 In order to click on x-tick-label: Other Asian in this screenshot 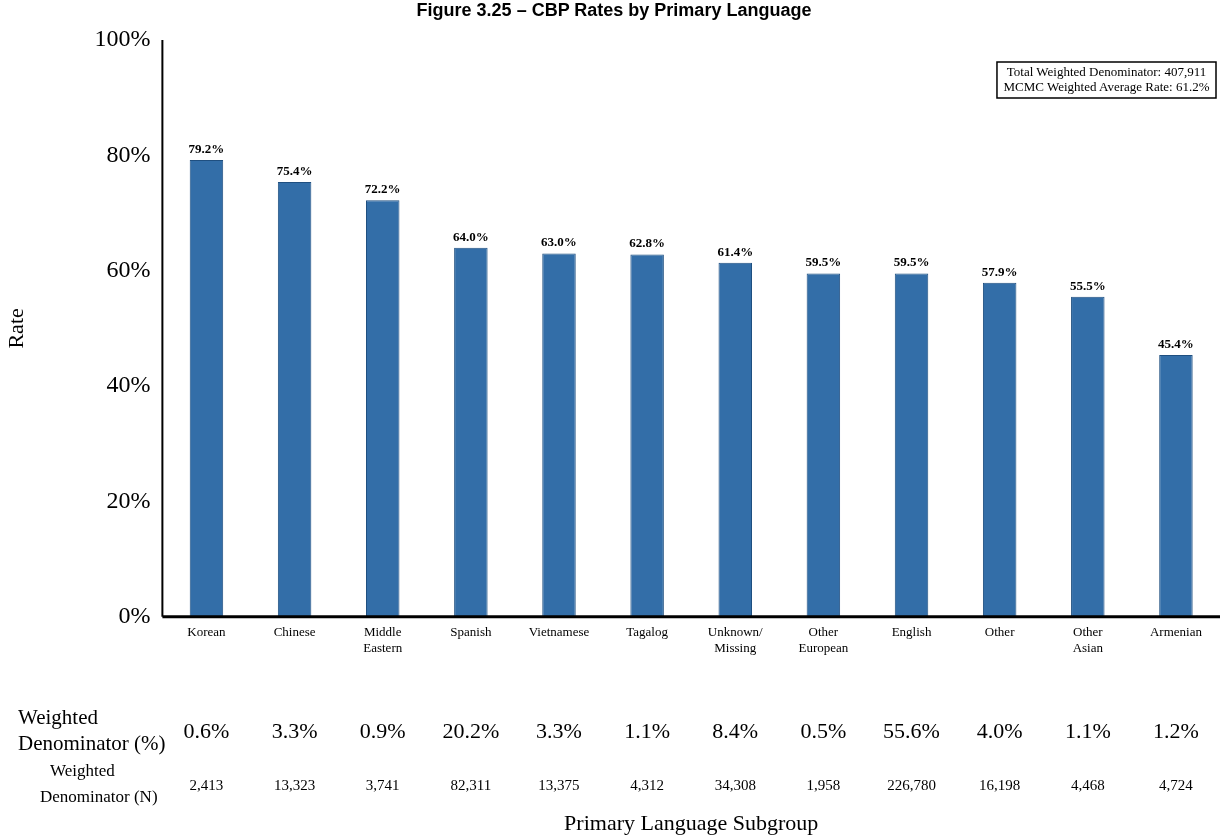, I will do `click(1088, 639)`.